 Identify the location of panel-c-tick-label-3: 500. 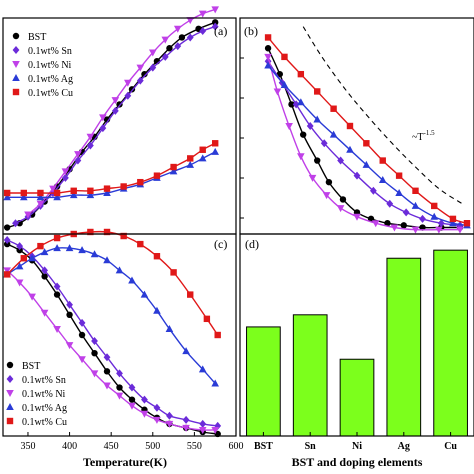
(152, 446).